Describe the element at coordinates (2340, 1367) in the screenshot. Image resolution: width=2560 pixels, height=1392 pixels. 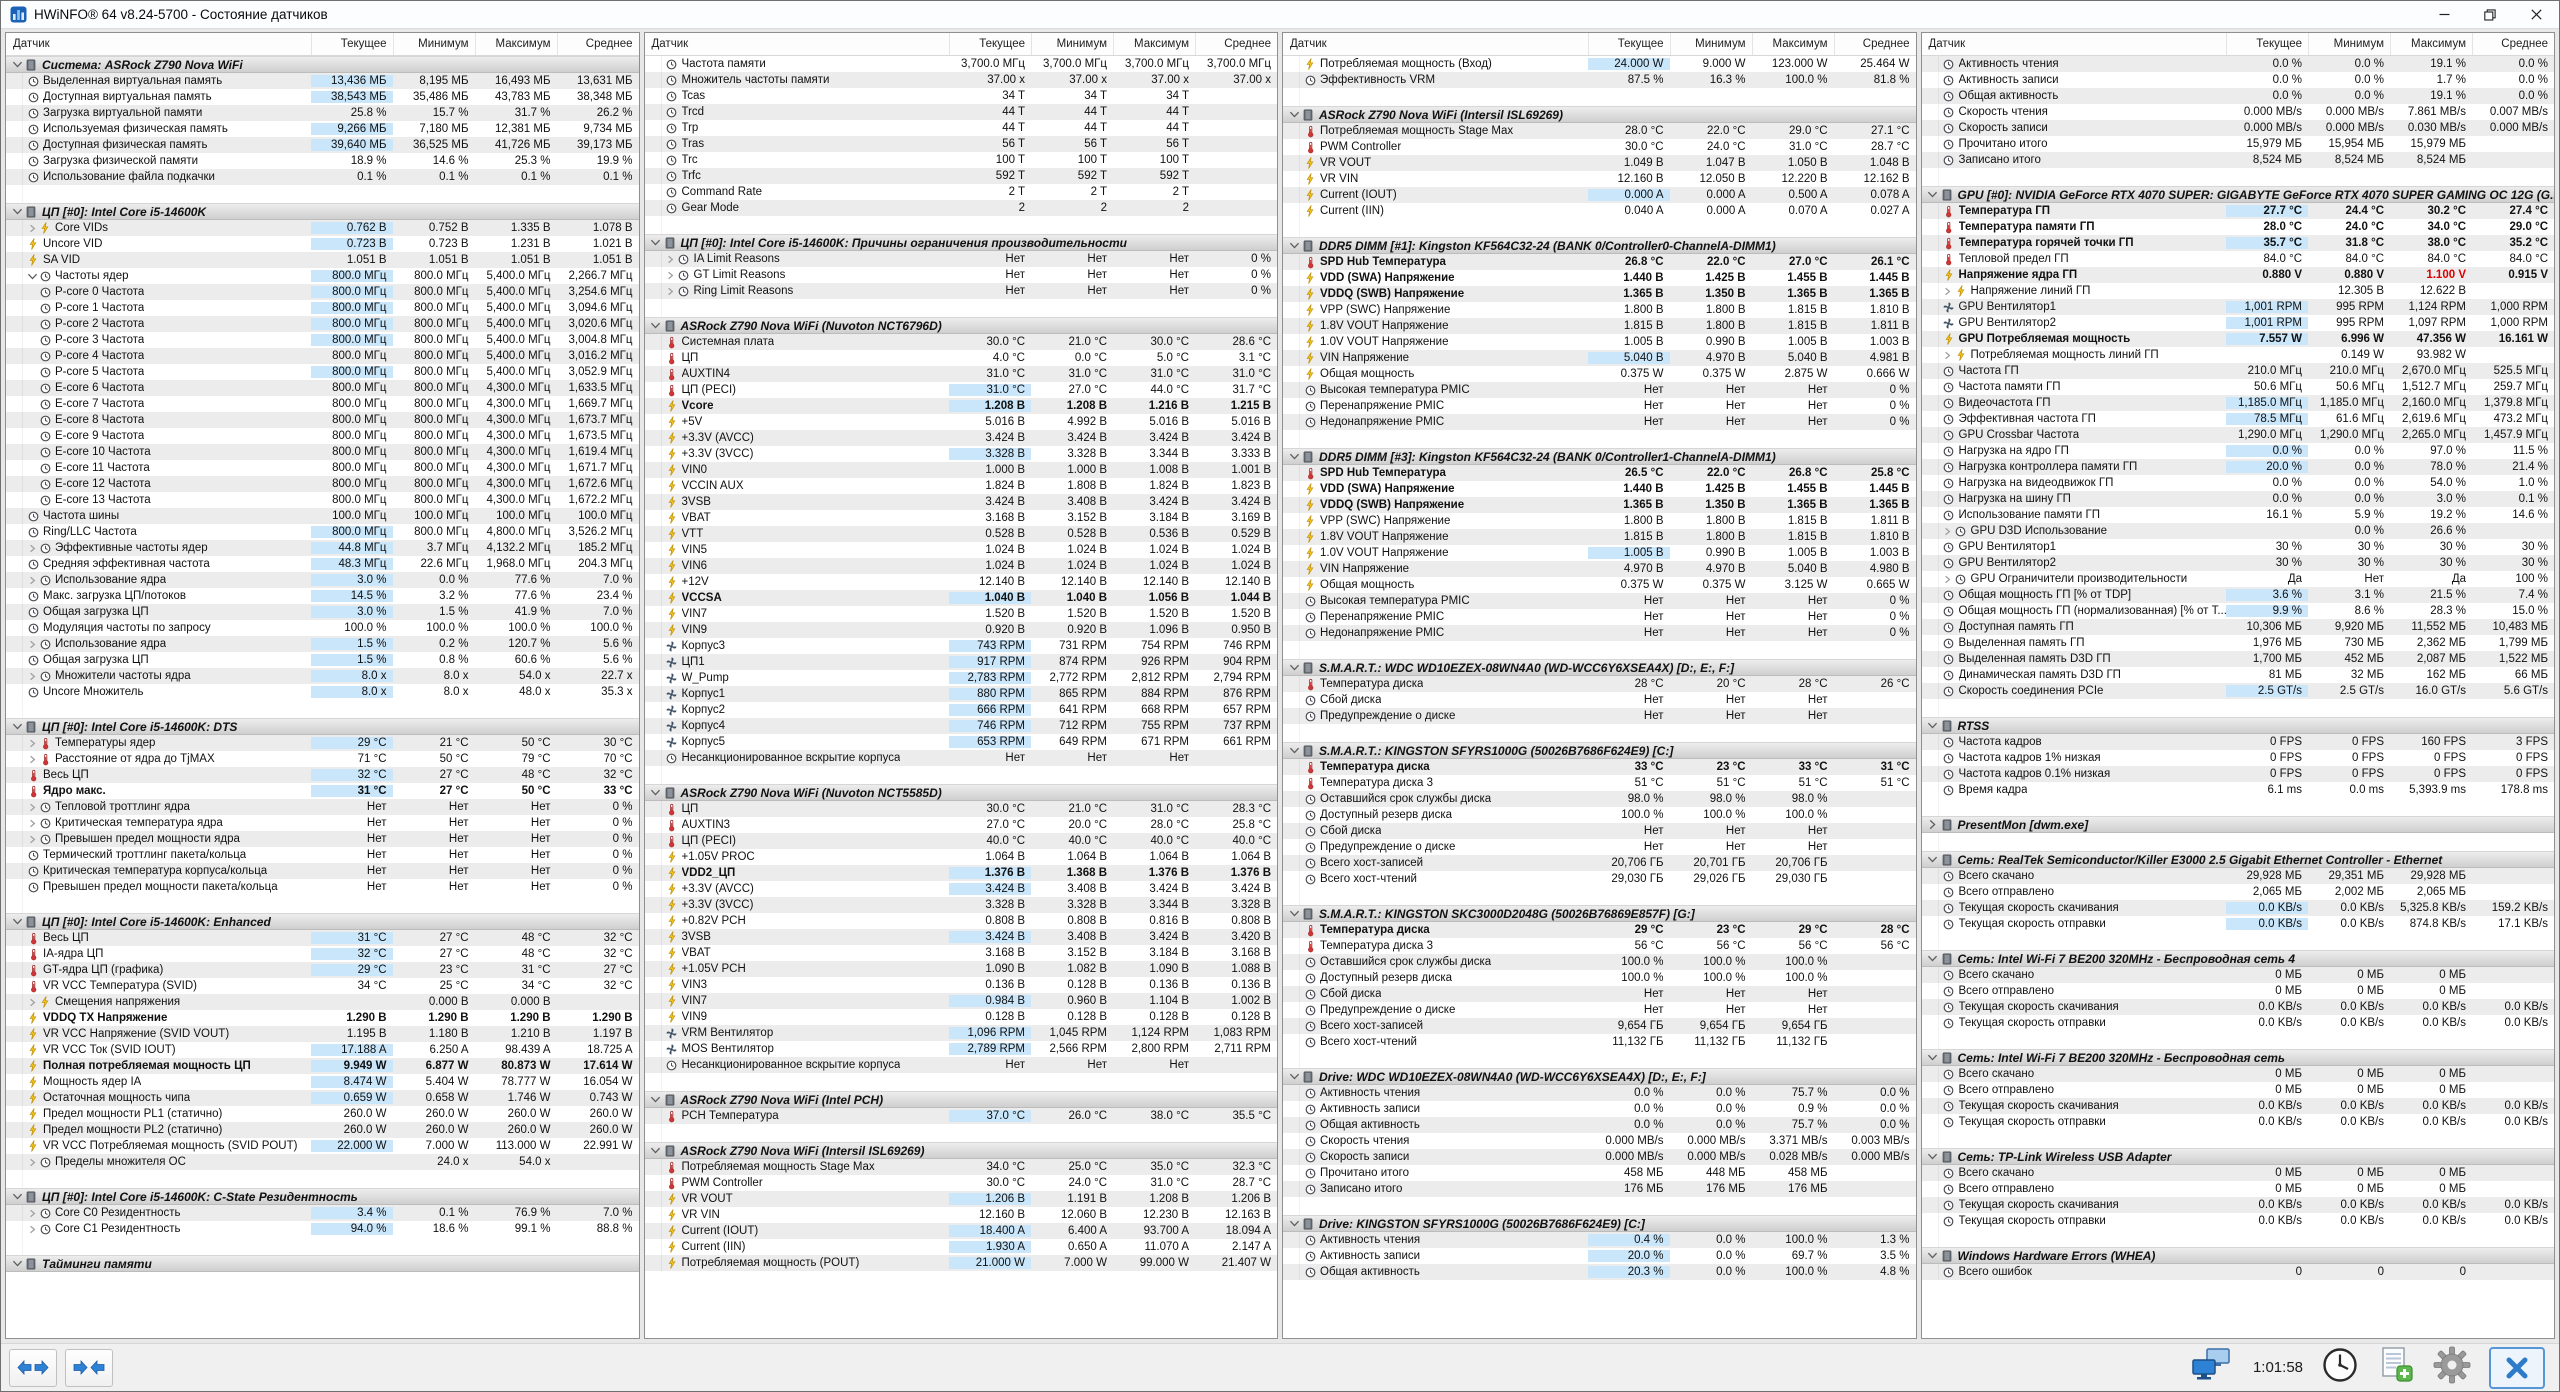
I see `clock-icon` at that location.